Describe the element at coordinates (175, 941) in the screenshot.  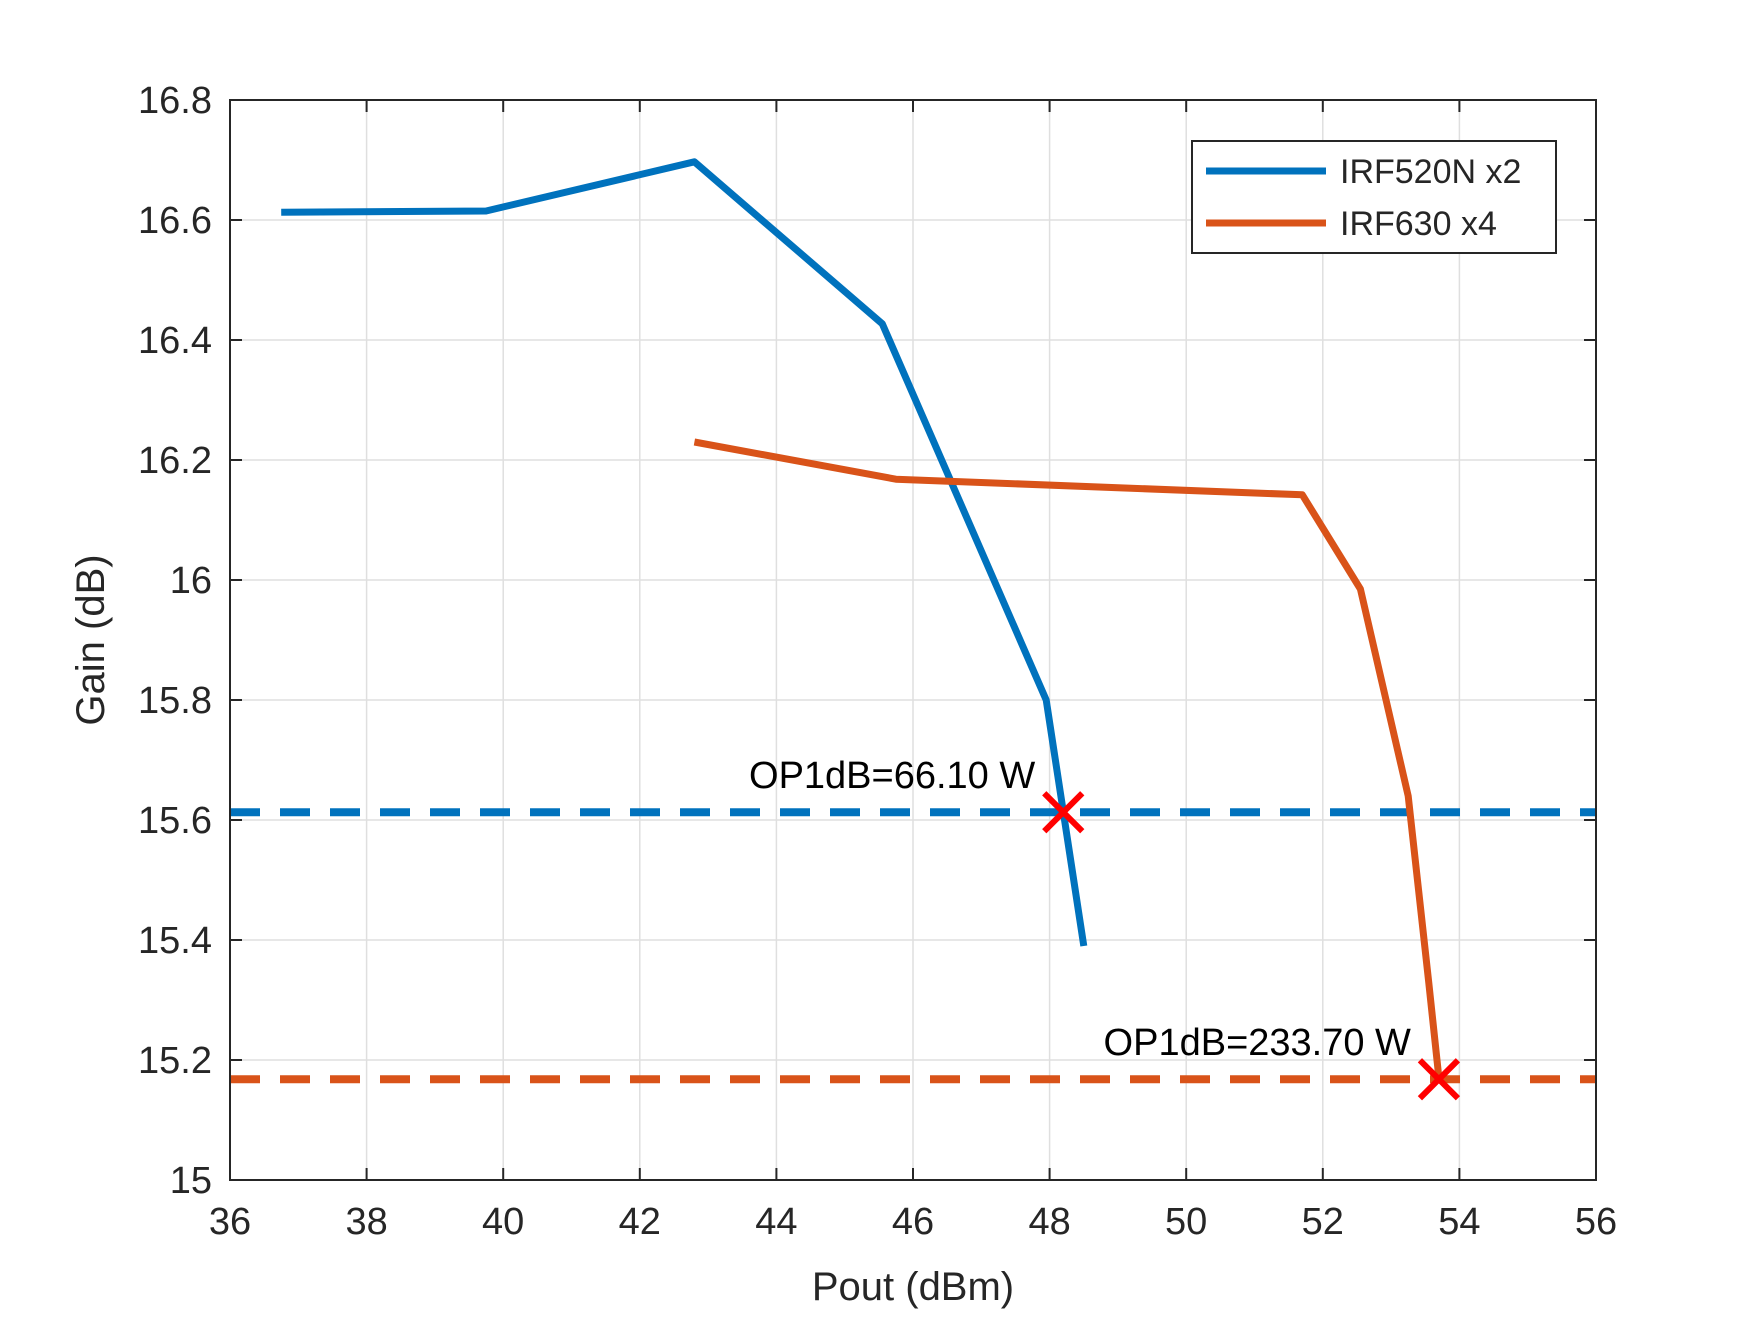
I see `y-tick-label: 15.4` at that location.